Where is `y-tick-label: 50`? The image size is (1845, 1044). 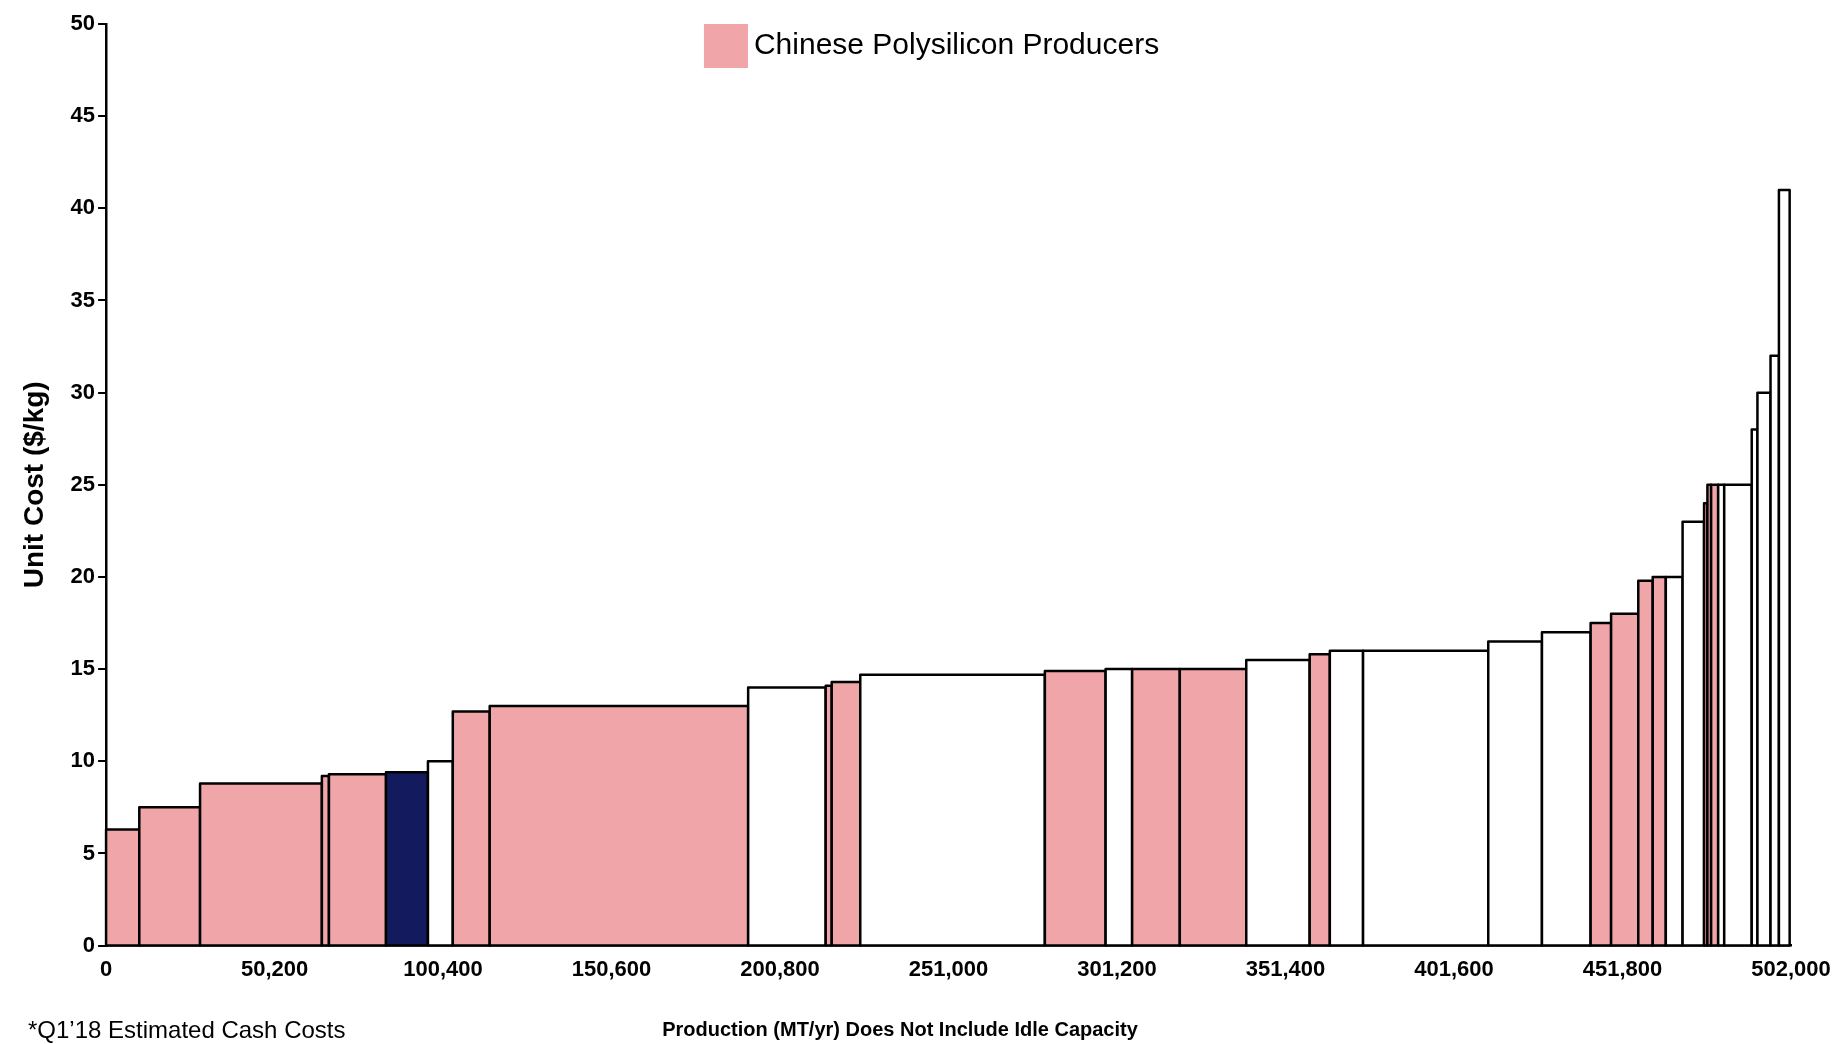 y-tick-label: 50 is located at coordinates (83, 23).